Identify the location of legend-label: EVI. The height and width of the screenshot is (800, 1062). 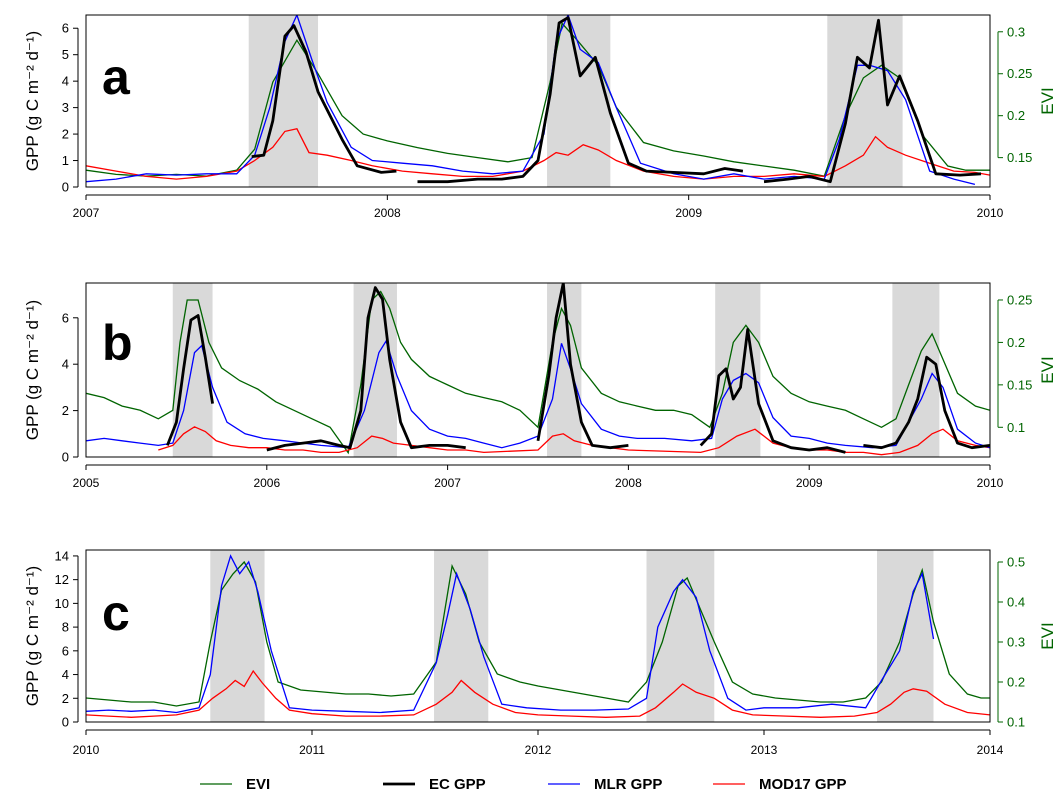
(258, 784).